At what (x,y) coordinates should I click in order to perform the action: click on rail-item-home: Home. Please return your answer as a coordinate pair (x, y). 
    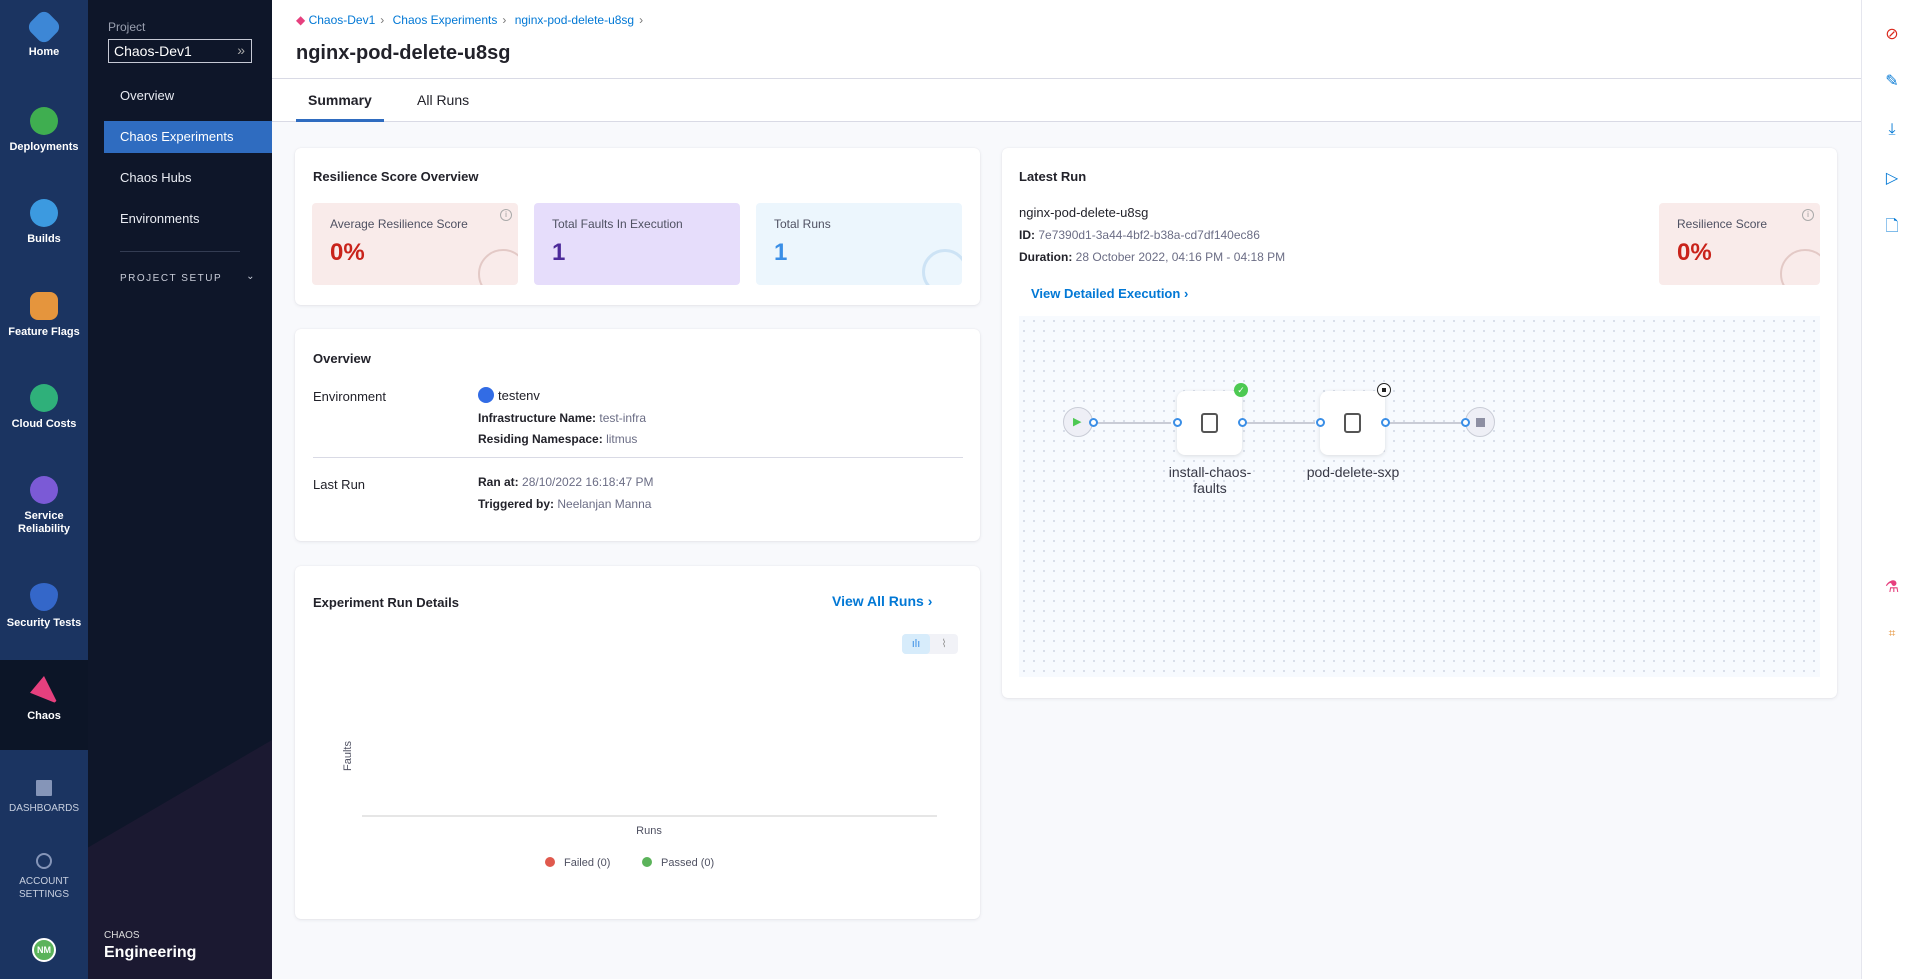
    Looking at the image, I should click on (44, 33).